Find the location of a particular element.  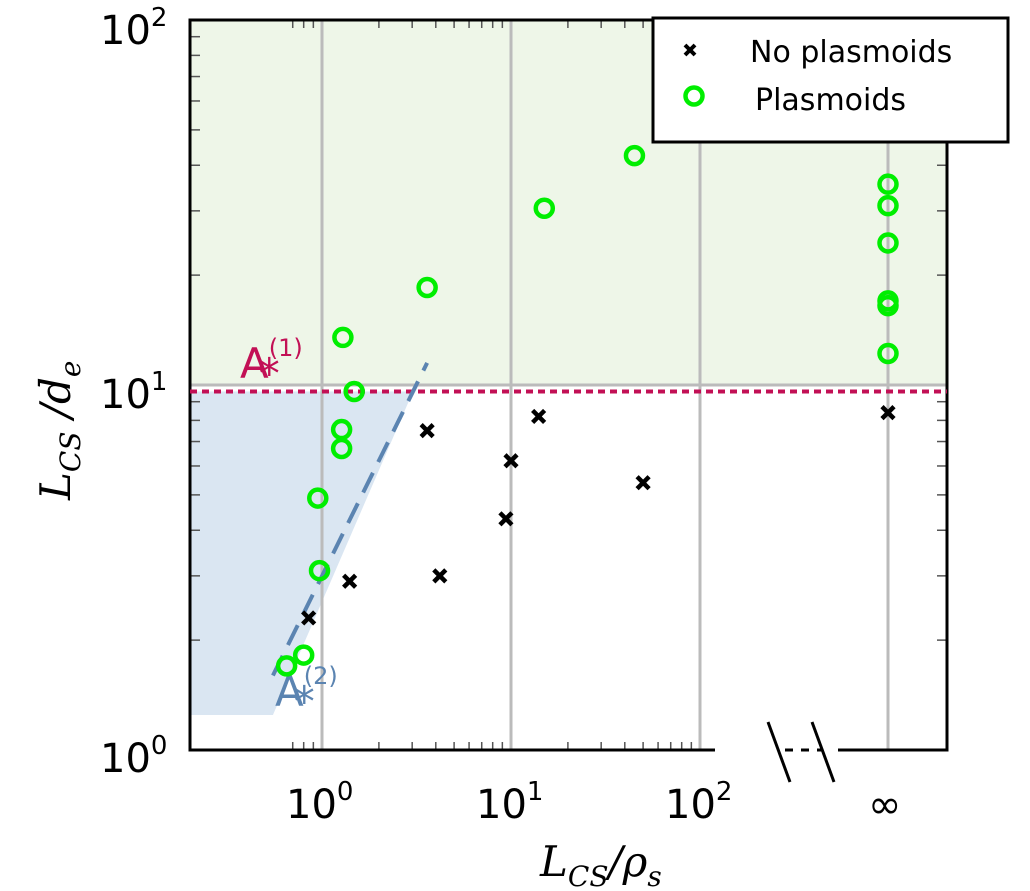

a1-annotation: A(1) * is located at coordinates (271, 366).